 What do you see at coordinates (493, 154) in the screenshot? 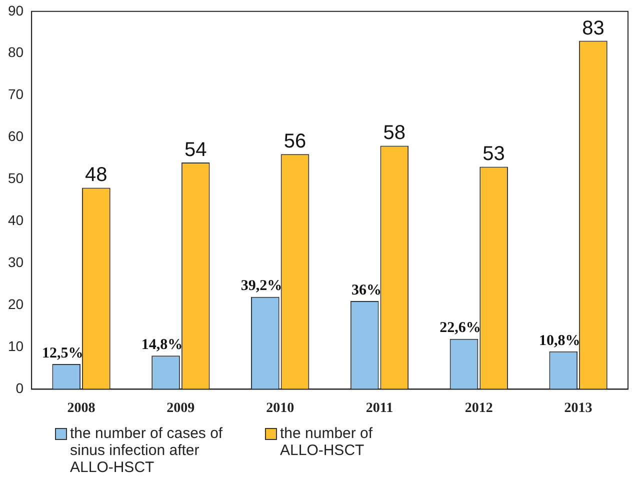
I see `data-label: 53` at bounding box center [493, 154].